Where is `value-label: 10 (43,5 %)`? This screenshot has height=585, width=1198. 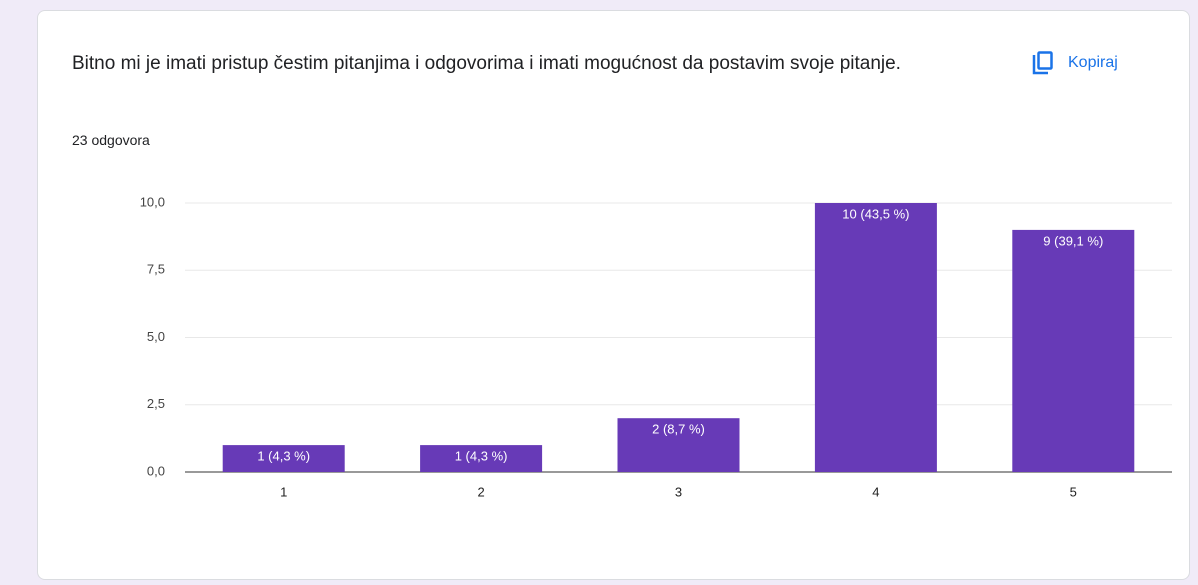 value-label: 10 (43,5 %) is located at coordinates (875, 213).